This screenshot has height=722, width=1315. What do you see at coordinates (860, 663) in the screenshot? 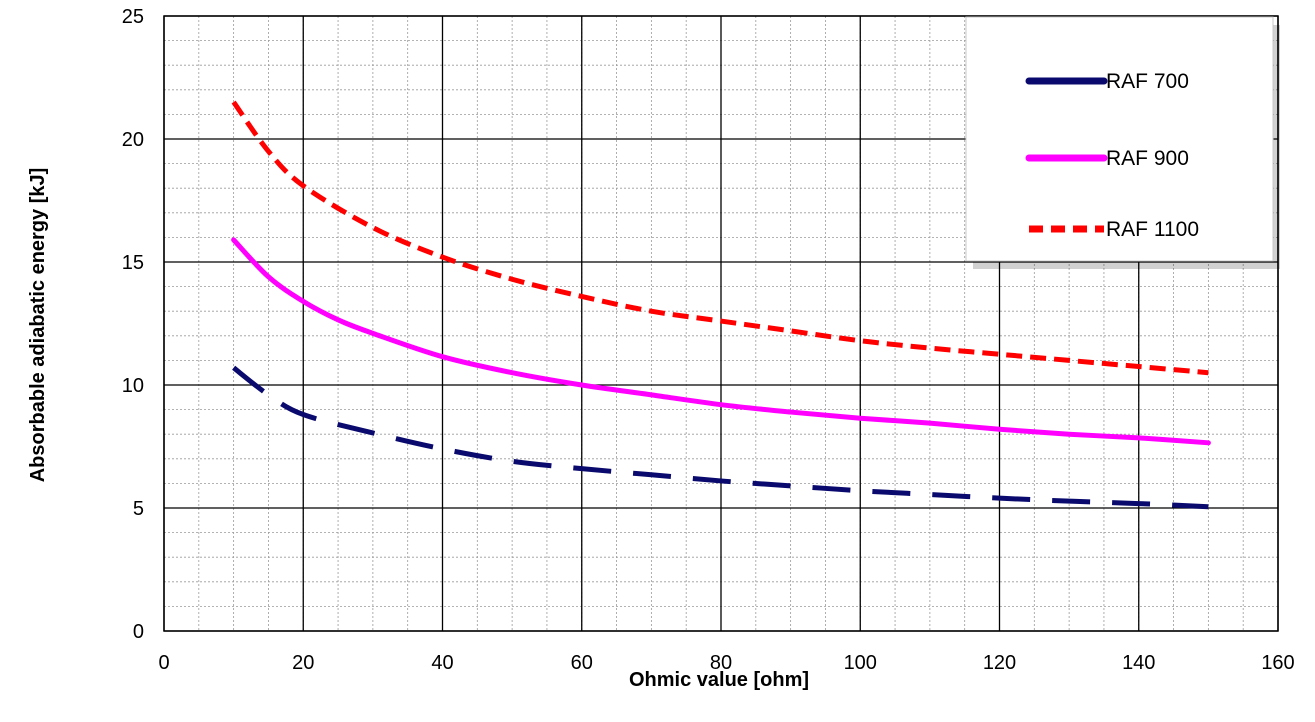
I see `x-tick-label: 100` at bounding box center [860, 663].